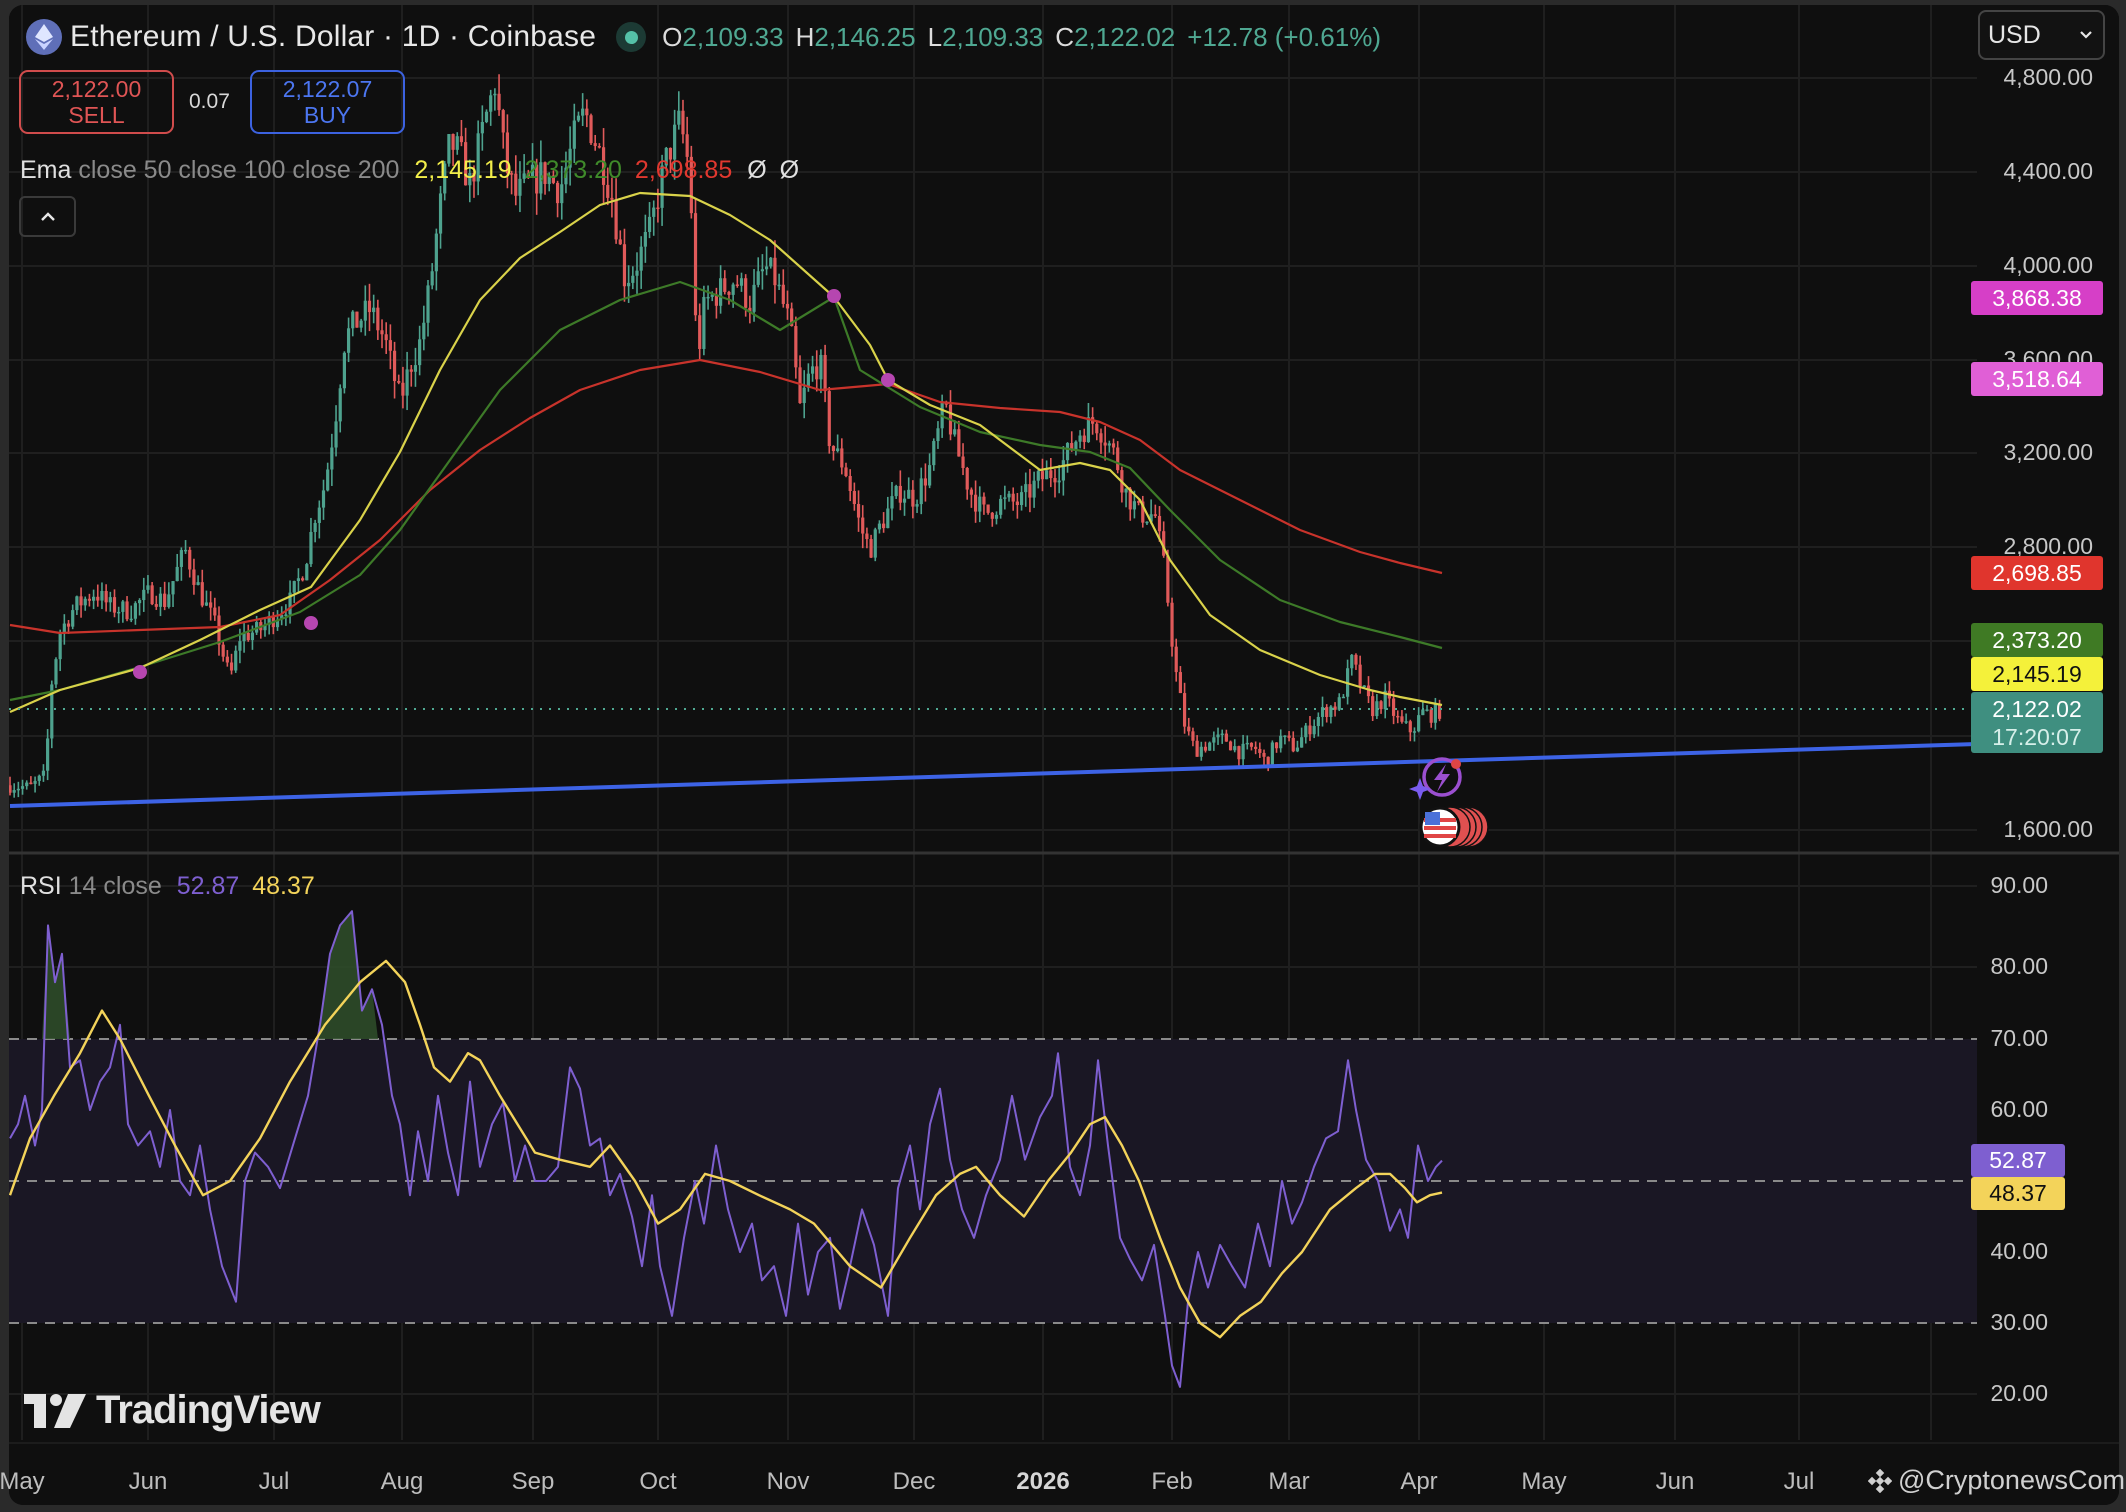 The image size is (2126, 1512). What do you see at coordinates (1115, 36) in the screenshot?
I see `ohlc-close: C2,122.02` at bounding box center [1115, 36].